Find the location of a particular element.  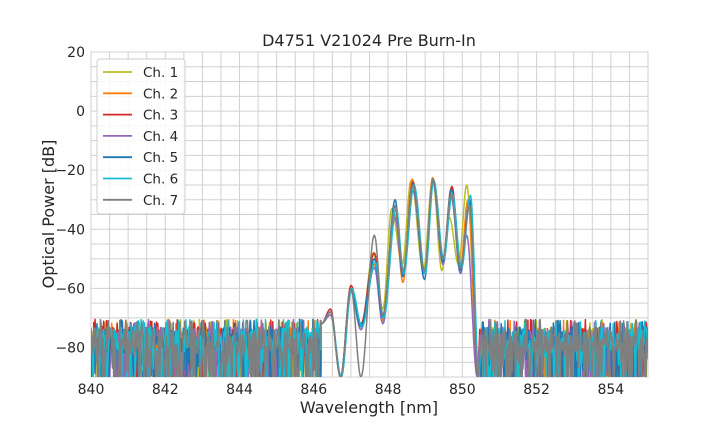

legend-label: Ch. 7 is located at coordinates (160, 201).